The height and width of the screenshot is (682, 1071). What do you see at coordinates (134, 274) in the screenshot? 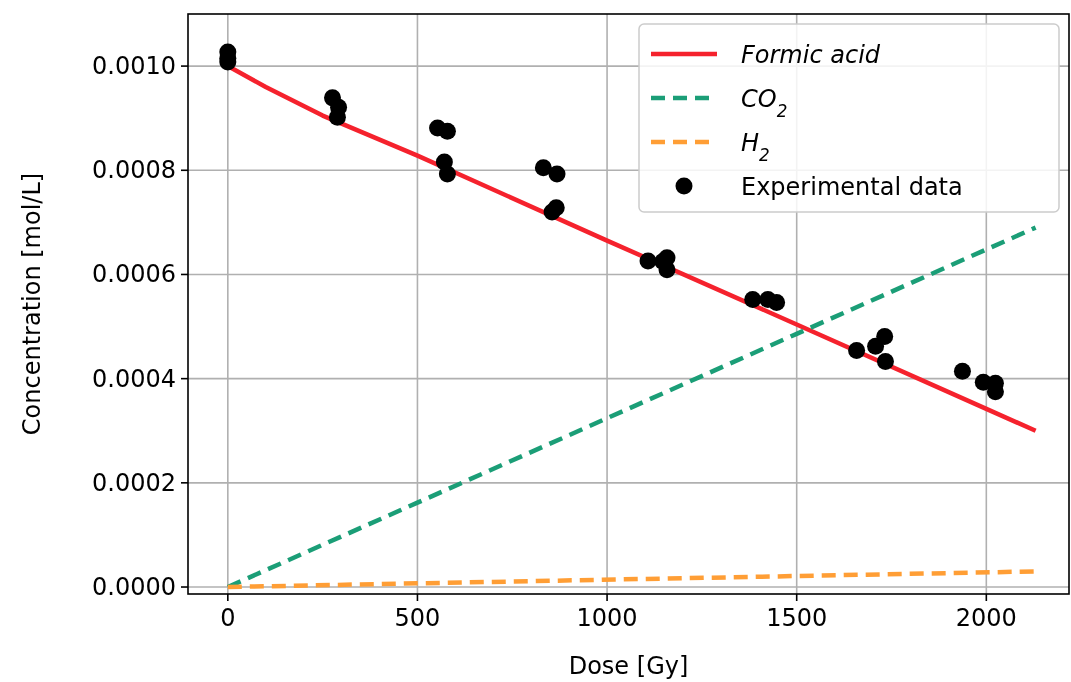
I see `y-tick-label: 0.0006` at bounding box center [134, 274].